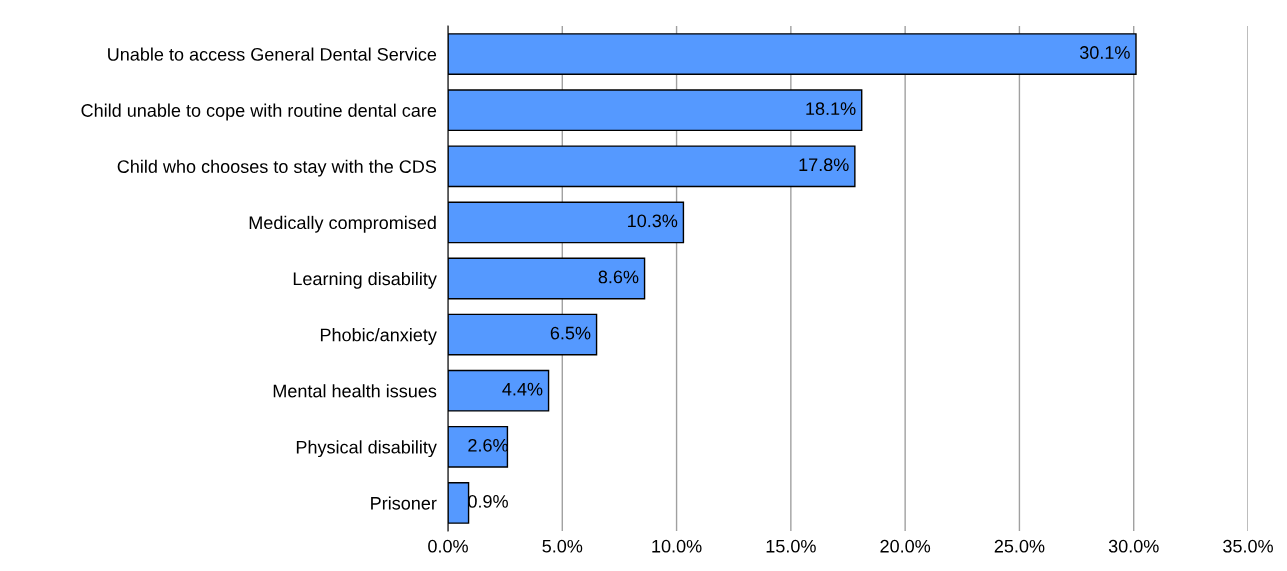 This screenshot has height=571, width=1287. I want to click on x-tick-label: 15.0%, so click(791, 546).